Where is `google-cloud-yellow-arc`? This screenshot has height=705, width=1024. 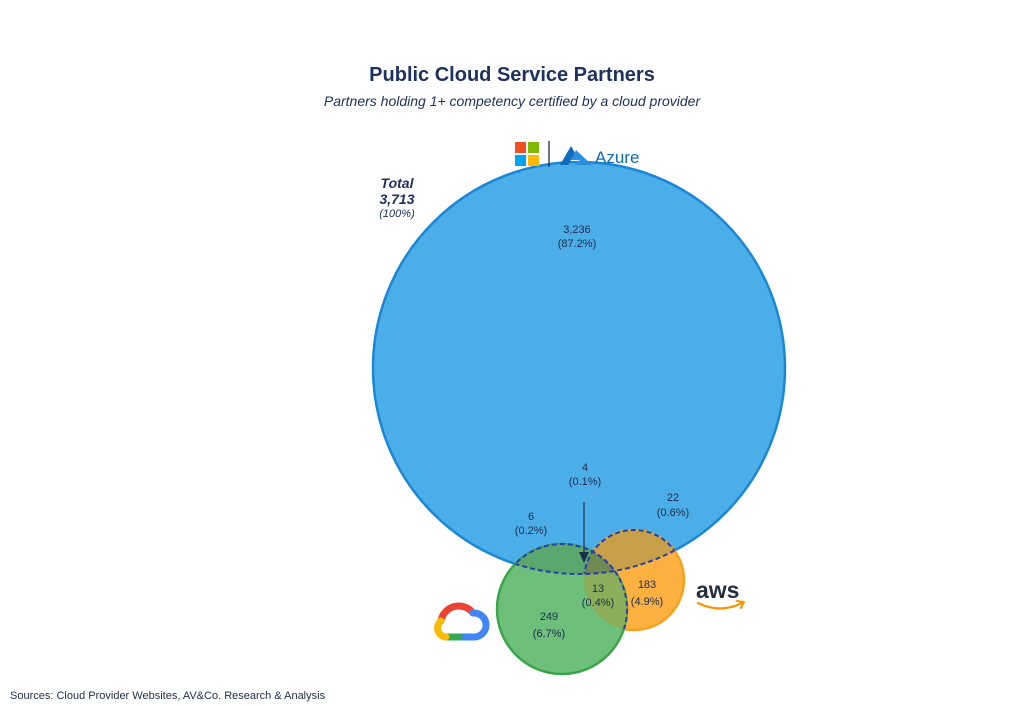
google-cloud-yellow-arc is located at coordinates (442, 629).